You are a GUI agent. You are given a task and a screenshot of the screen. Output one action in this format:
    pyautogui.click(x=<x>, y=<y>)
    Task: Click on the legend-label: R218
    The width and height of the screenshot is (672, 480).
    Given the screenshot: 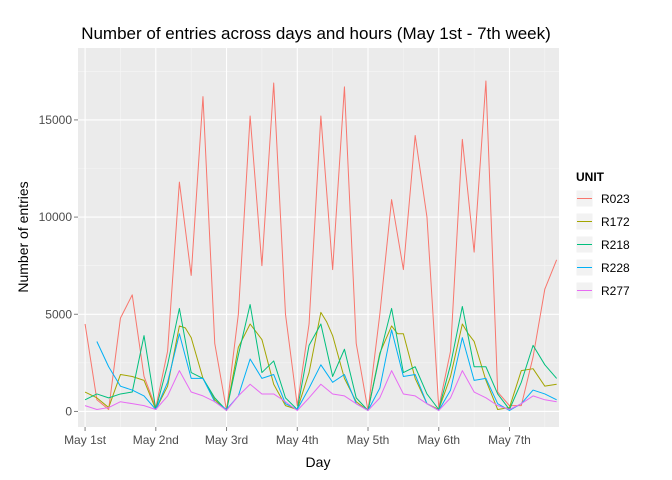 What is the action you would take?
    pyautogui.click(x=615, y=245)
    